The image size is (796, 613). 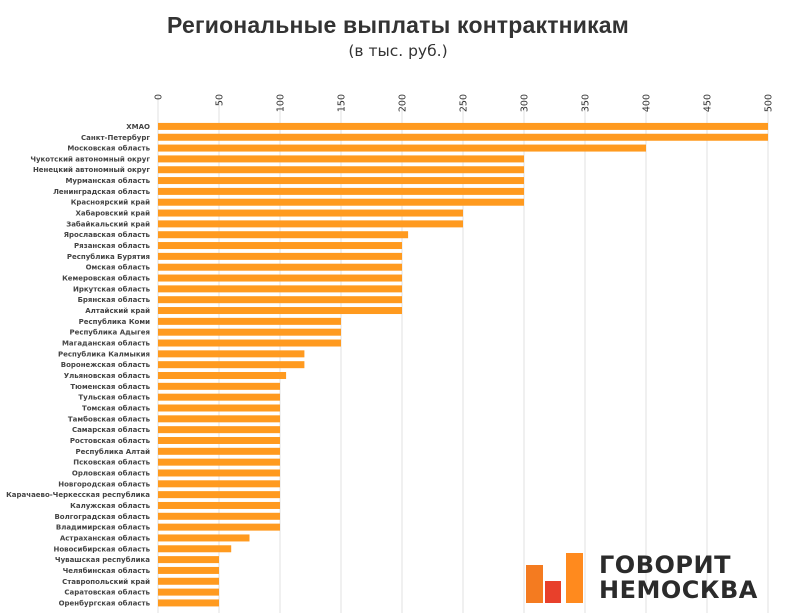 I want to click on logo-line2: НЕМОСКВА, so click(x=678, y=590).